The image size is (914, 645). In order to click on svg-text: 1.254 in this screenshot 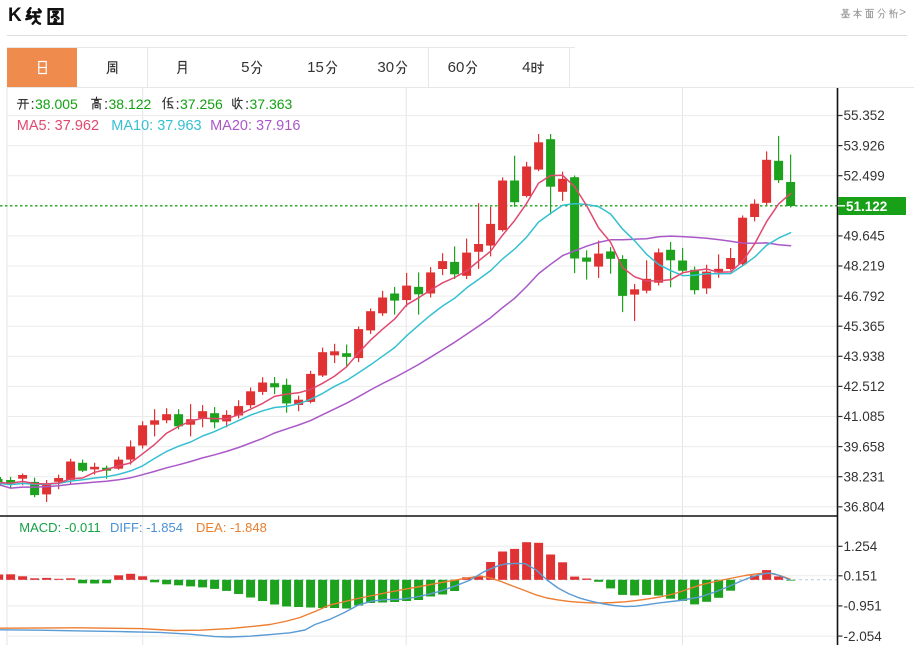, I will do `click(861, 546)`.